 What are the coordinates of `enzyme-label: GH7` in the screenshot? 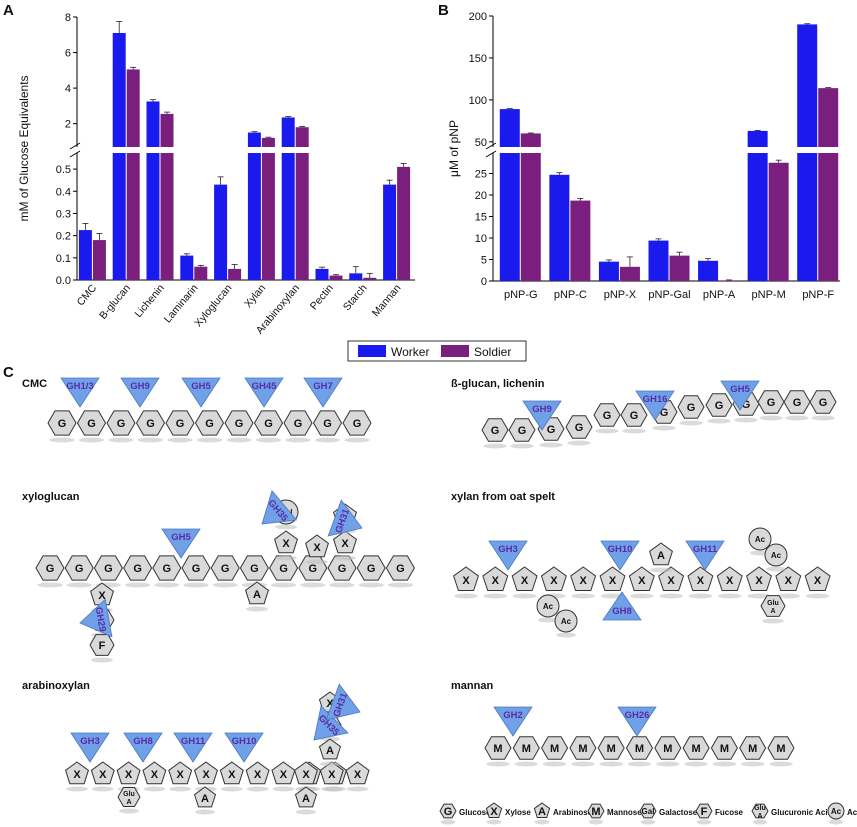 It's located at (323, 386).